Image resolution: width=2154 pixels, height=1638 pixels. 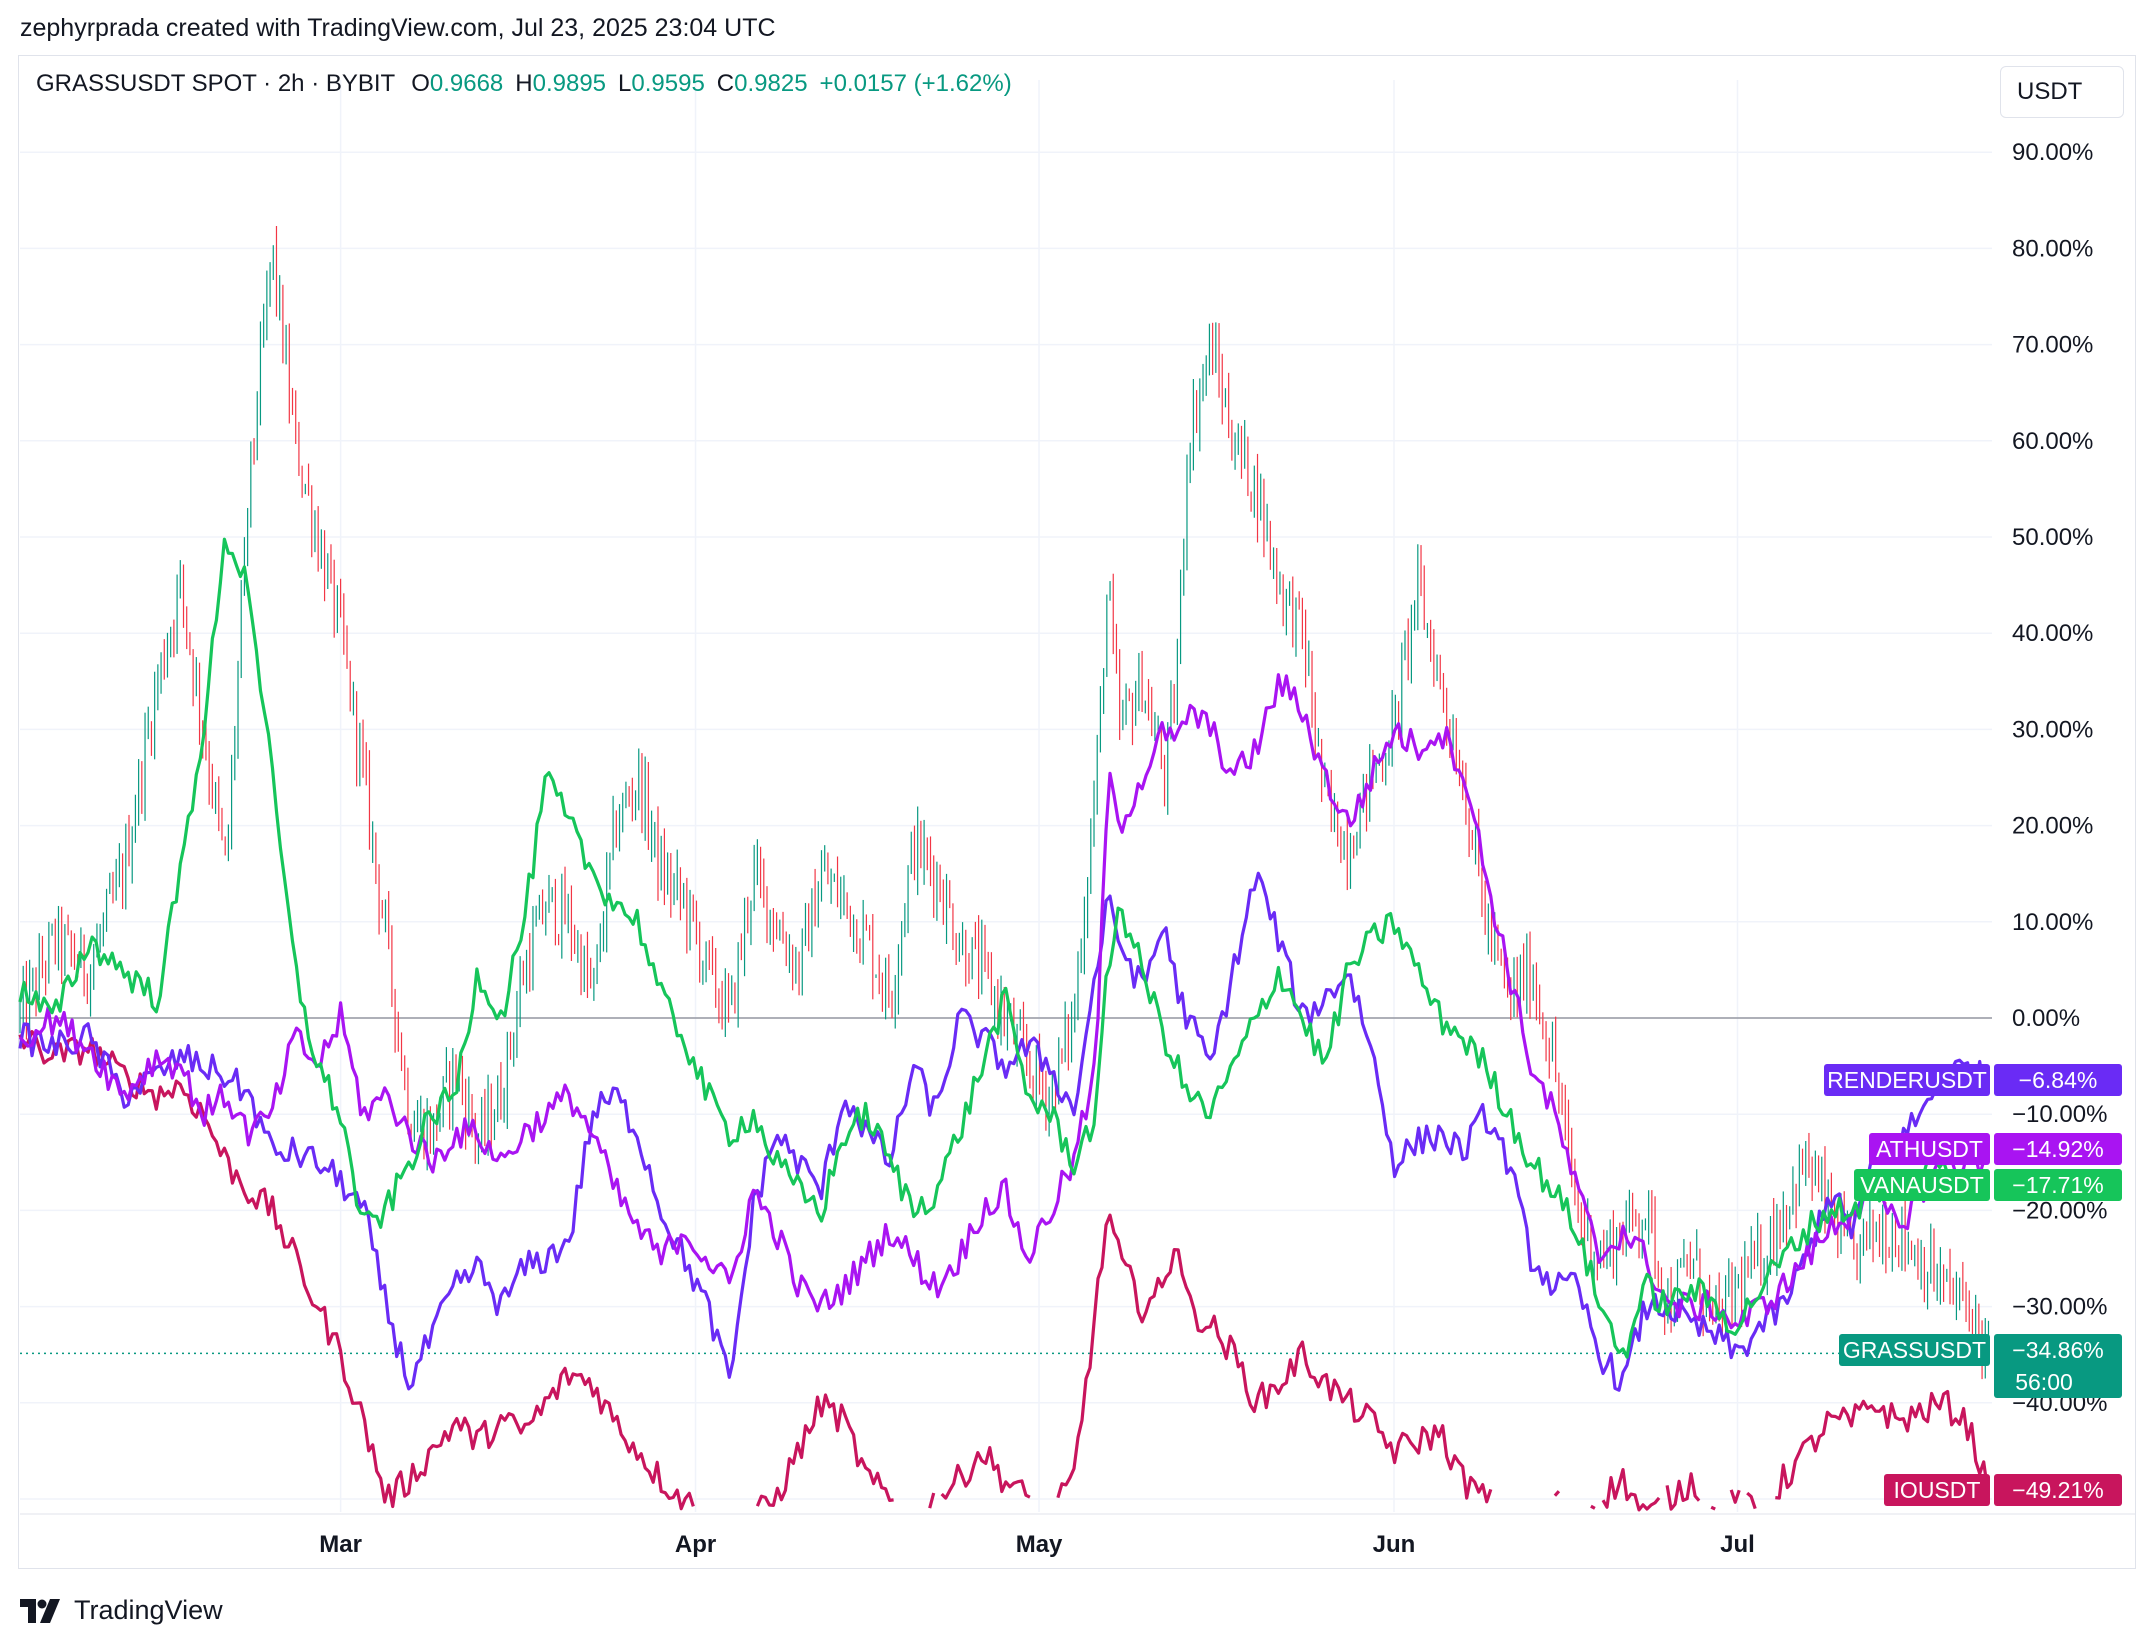 What do you see at coordinates (340, 1544) in the screenshot?
I see `x-month-label: Mar` at bounding box center [340, 1544].